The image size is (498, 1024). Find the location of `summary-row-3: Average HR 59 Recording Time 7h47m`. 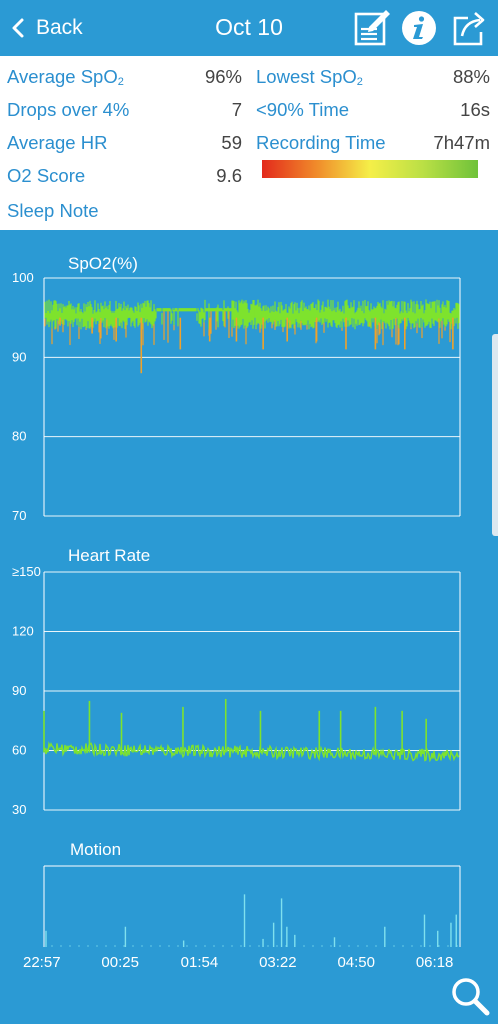

summary-row-3: Average HR 59 Recording Time 7h47m is located at coordinates (249, 148).